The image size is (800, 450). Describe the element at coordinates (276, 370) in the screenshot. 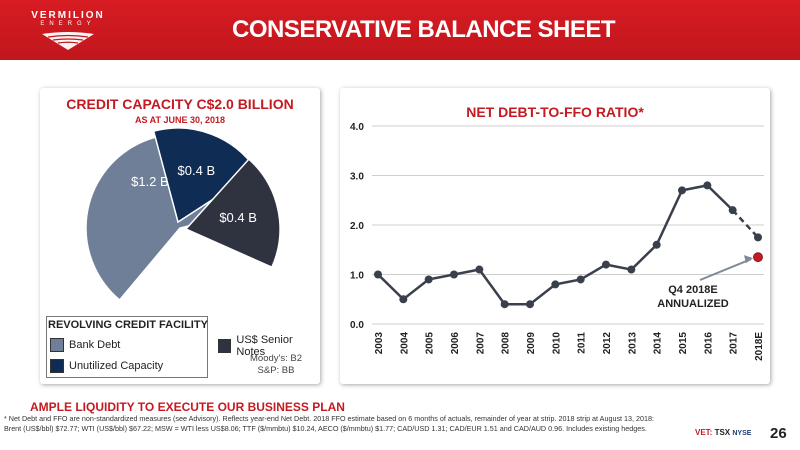

I see `rating-sp: S&P: BB` at that location.